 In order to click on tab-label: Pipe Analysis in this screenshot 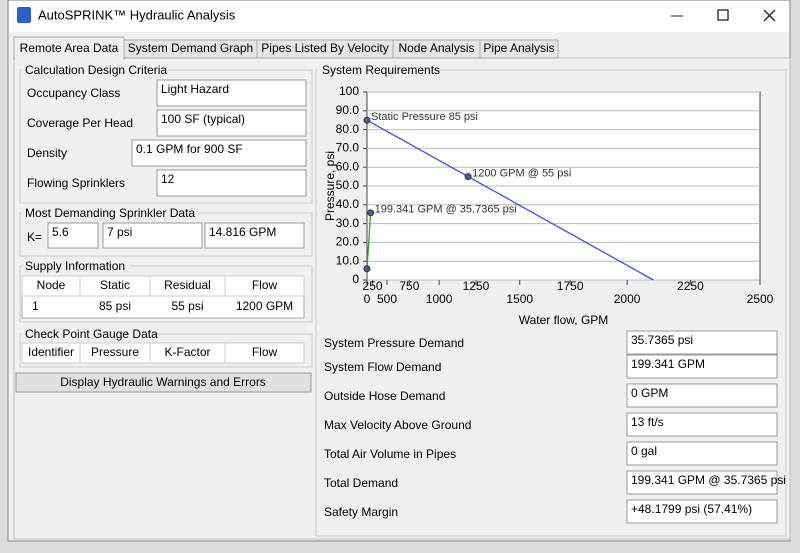, I will do `click(518, 48)`.